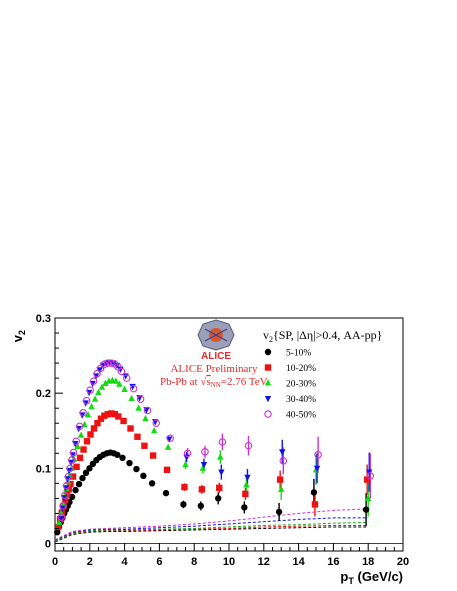 The width and height of the screenshot is (457, 591). I want to click on y-tick-label: 0.1, so click(43, 469).